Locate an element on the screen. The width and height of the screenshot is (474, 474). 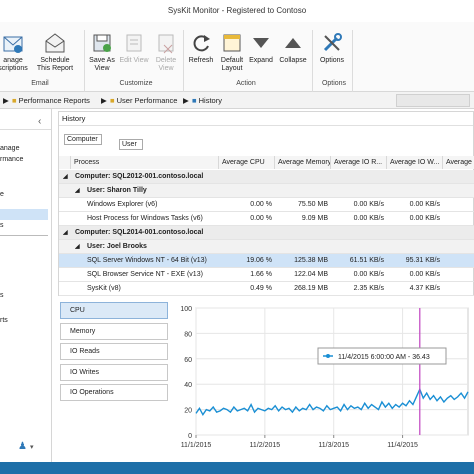
nav-item-reports: rts is located at coordinates (4, 320).